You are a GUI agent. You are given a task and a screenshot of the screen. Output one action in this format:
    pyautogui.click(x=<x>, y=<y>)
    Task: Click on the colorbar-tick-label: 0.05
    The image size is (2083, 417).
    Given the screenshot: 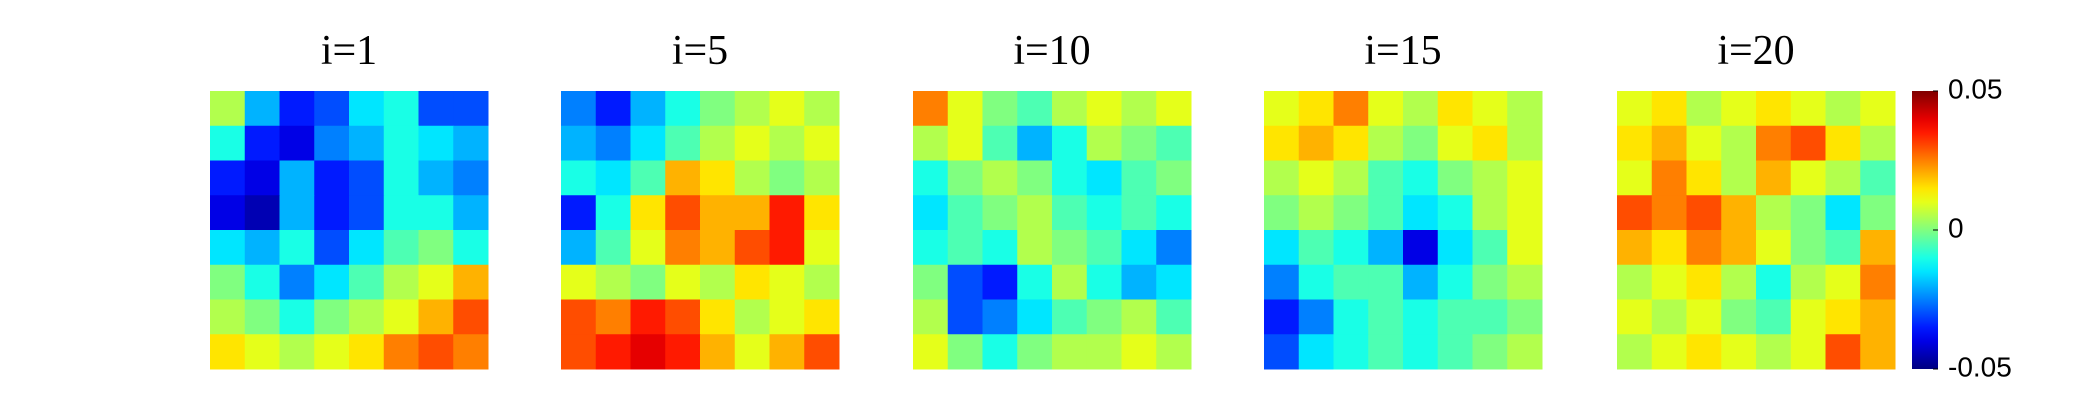 What is the action you would take?
    pyautogui.click(x=1975, y=88)
    